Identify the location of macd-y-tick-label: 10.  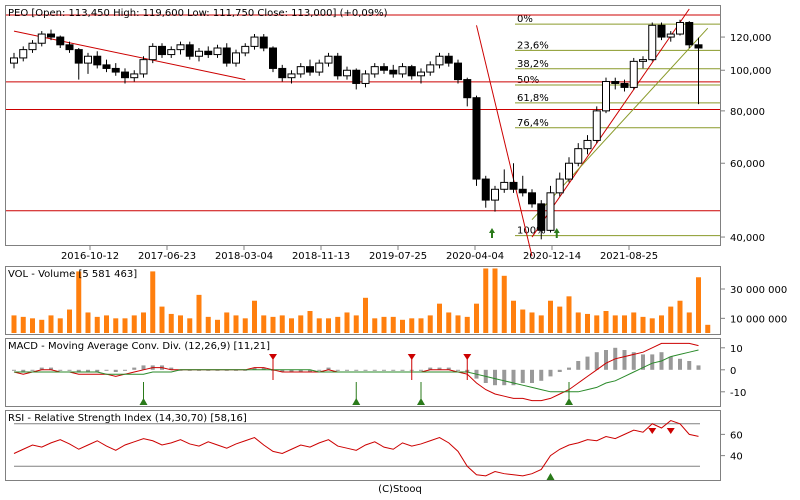
(736, 349).